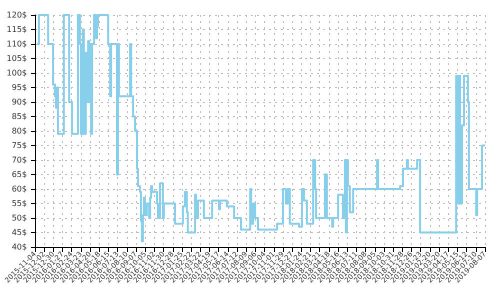 This screenshot has width=500, height=300. What do you see at coordinates (19, 218) in the screenshot?
I see `y-tick-label: 50$` at bounding box center [19, 218].